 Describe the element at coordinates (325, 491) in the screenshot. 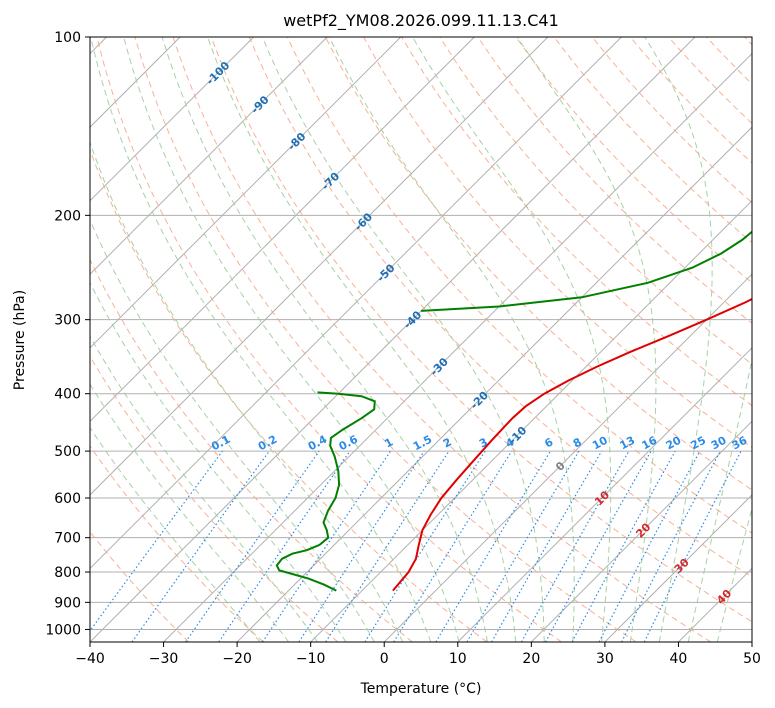

I see `dewpoint-profile-line` at that location.